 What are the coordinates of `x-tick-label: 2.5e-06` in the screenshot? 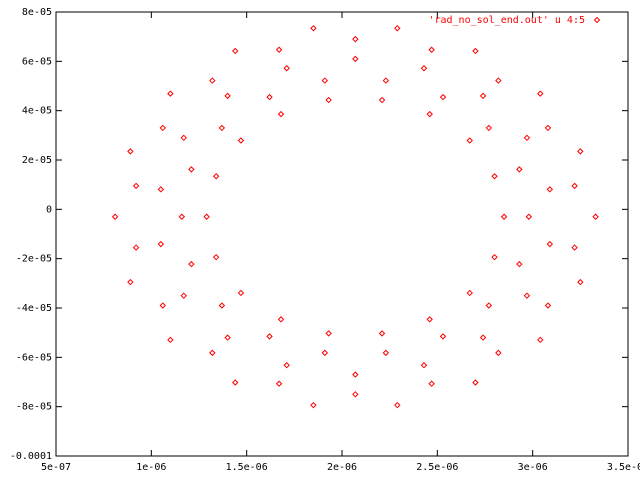 It's located at (437, 467).